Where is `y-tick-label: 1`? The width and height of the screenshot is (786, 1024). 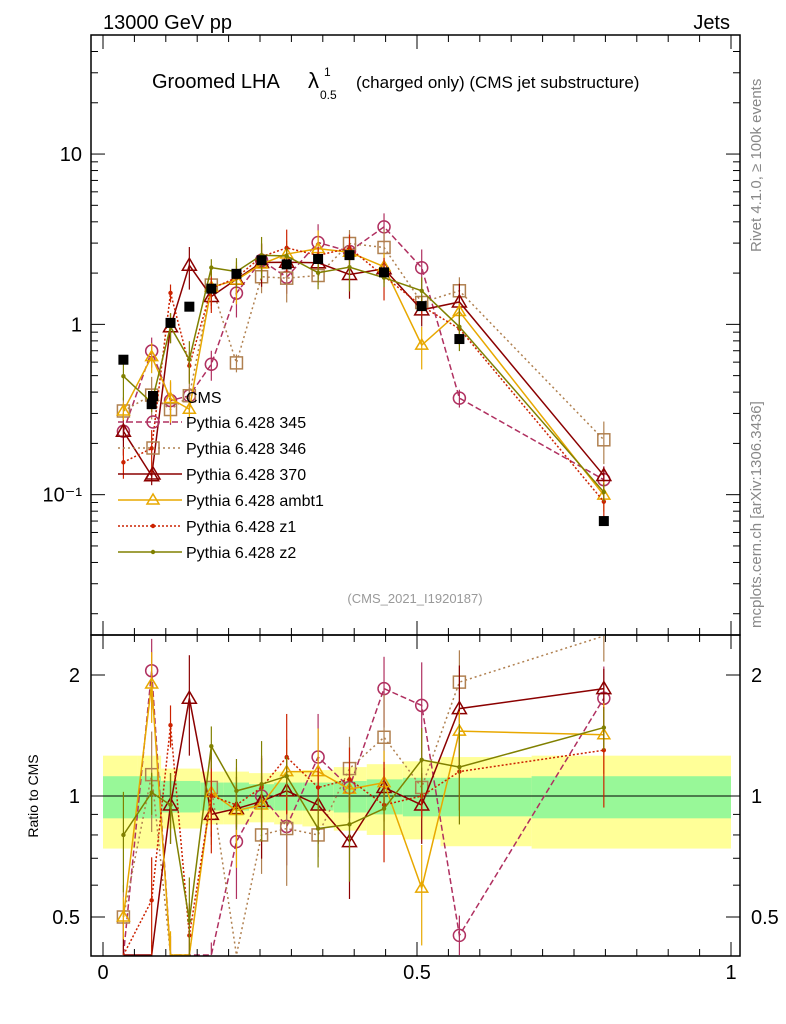 y-tick-label: 1 is located at coordinates (76, 325).